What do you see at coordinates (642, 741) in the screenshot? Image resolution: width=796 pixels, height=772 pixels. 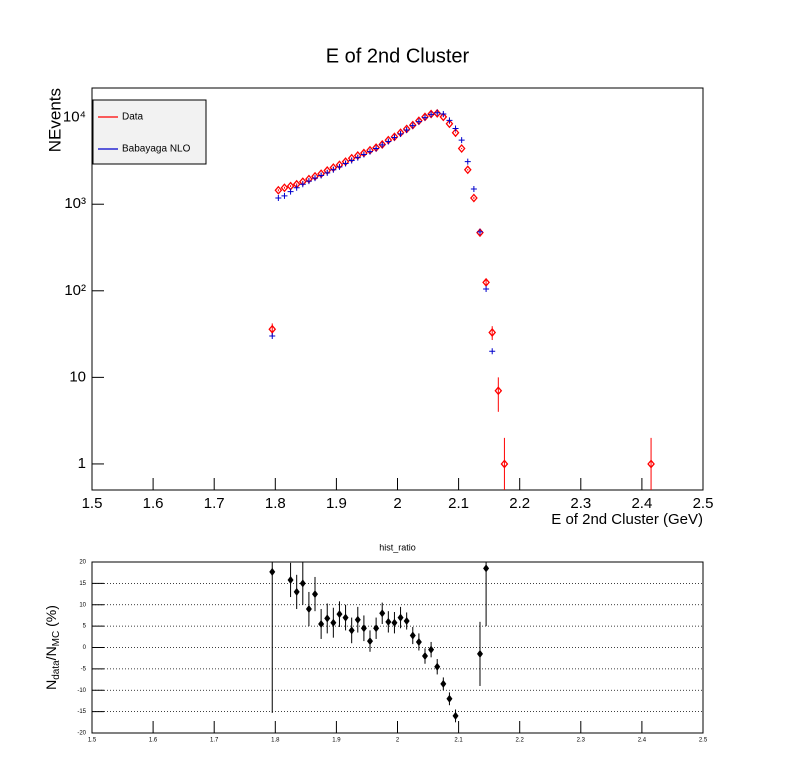 I see `x-tick-label: 2.4` at bounding box center [642, 741].